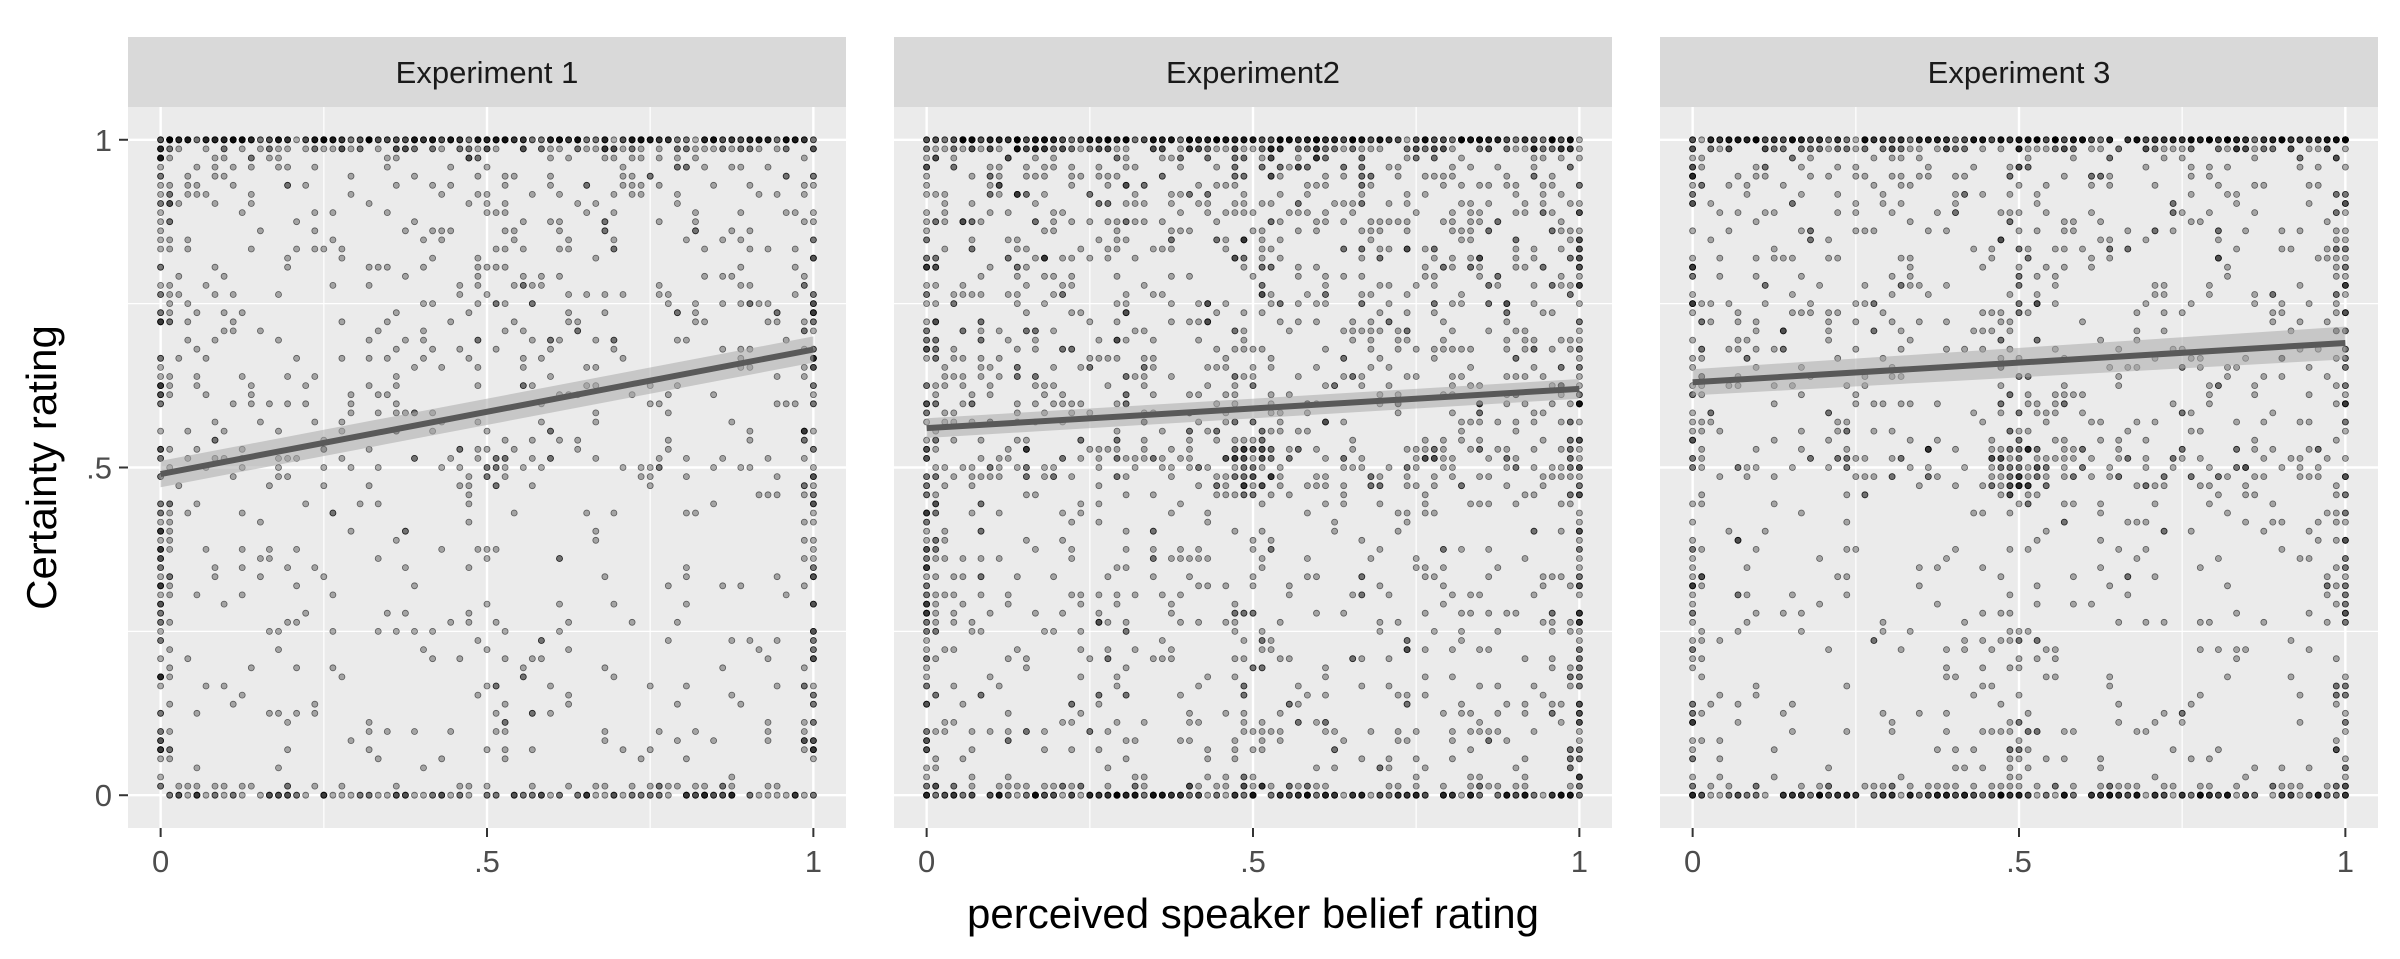  Describe the element at coordinates (926, 861) in the screenshot. I see `x-tick-label: 0` at that location.